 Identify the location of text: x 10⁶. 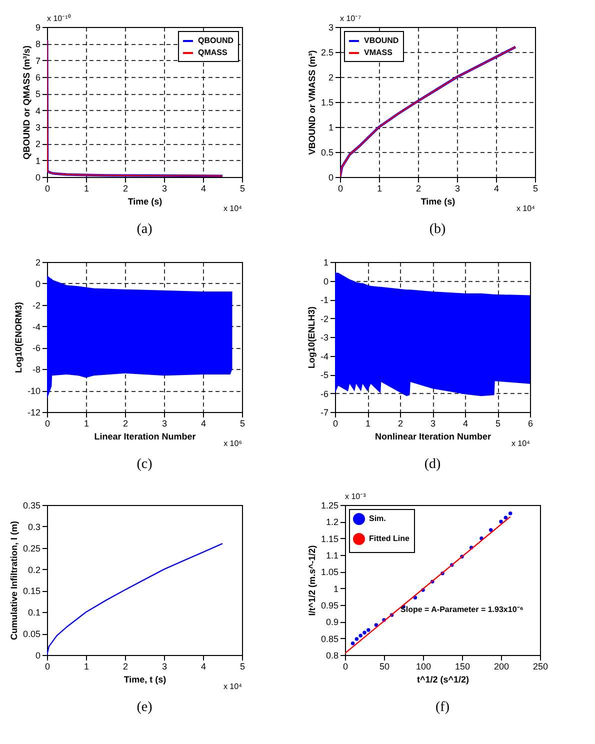
(233, 443).